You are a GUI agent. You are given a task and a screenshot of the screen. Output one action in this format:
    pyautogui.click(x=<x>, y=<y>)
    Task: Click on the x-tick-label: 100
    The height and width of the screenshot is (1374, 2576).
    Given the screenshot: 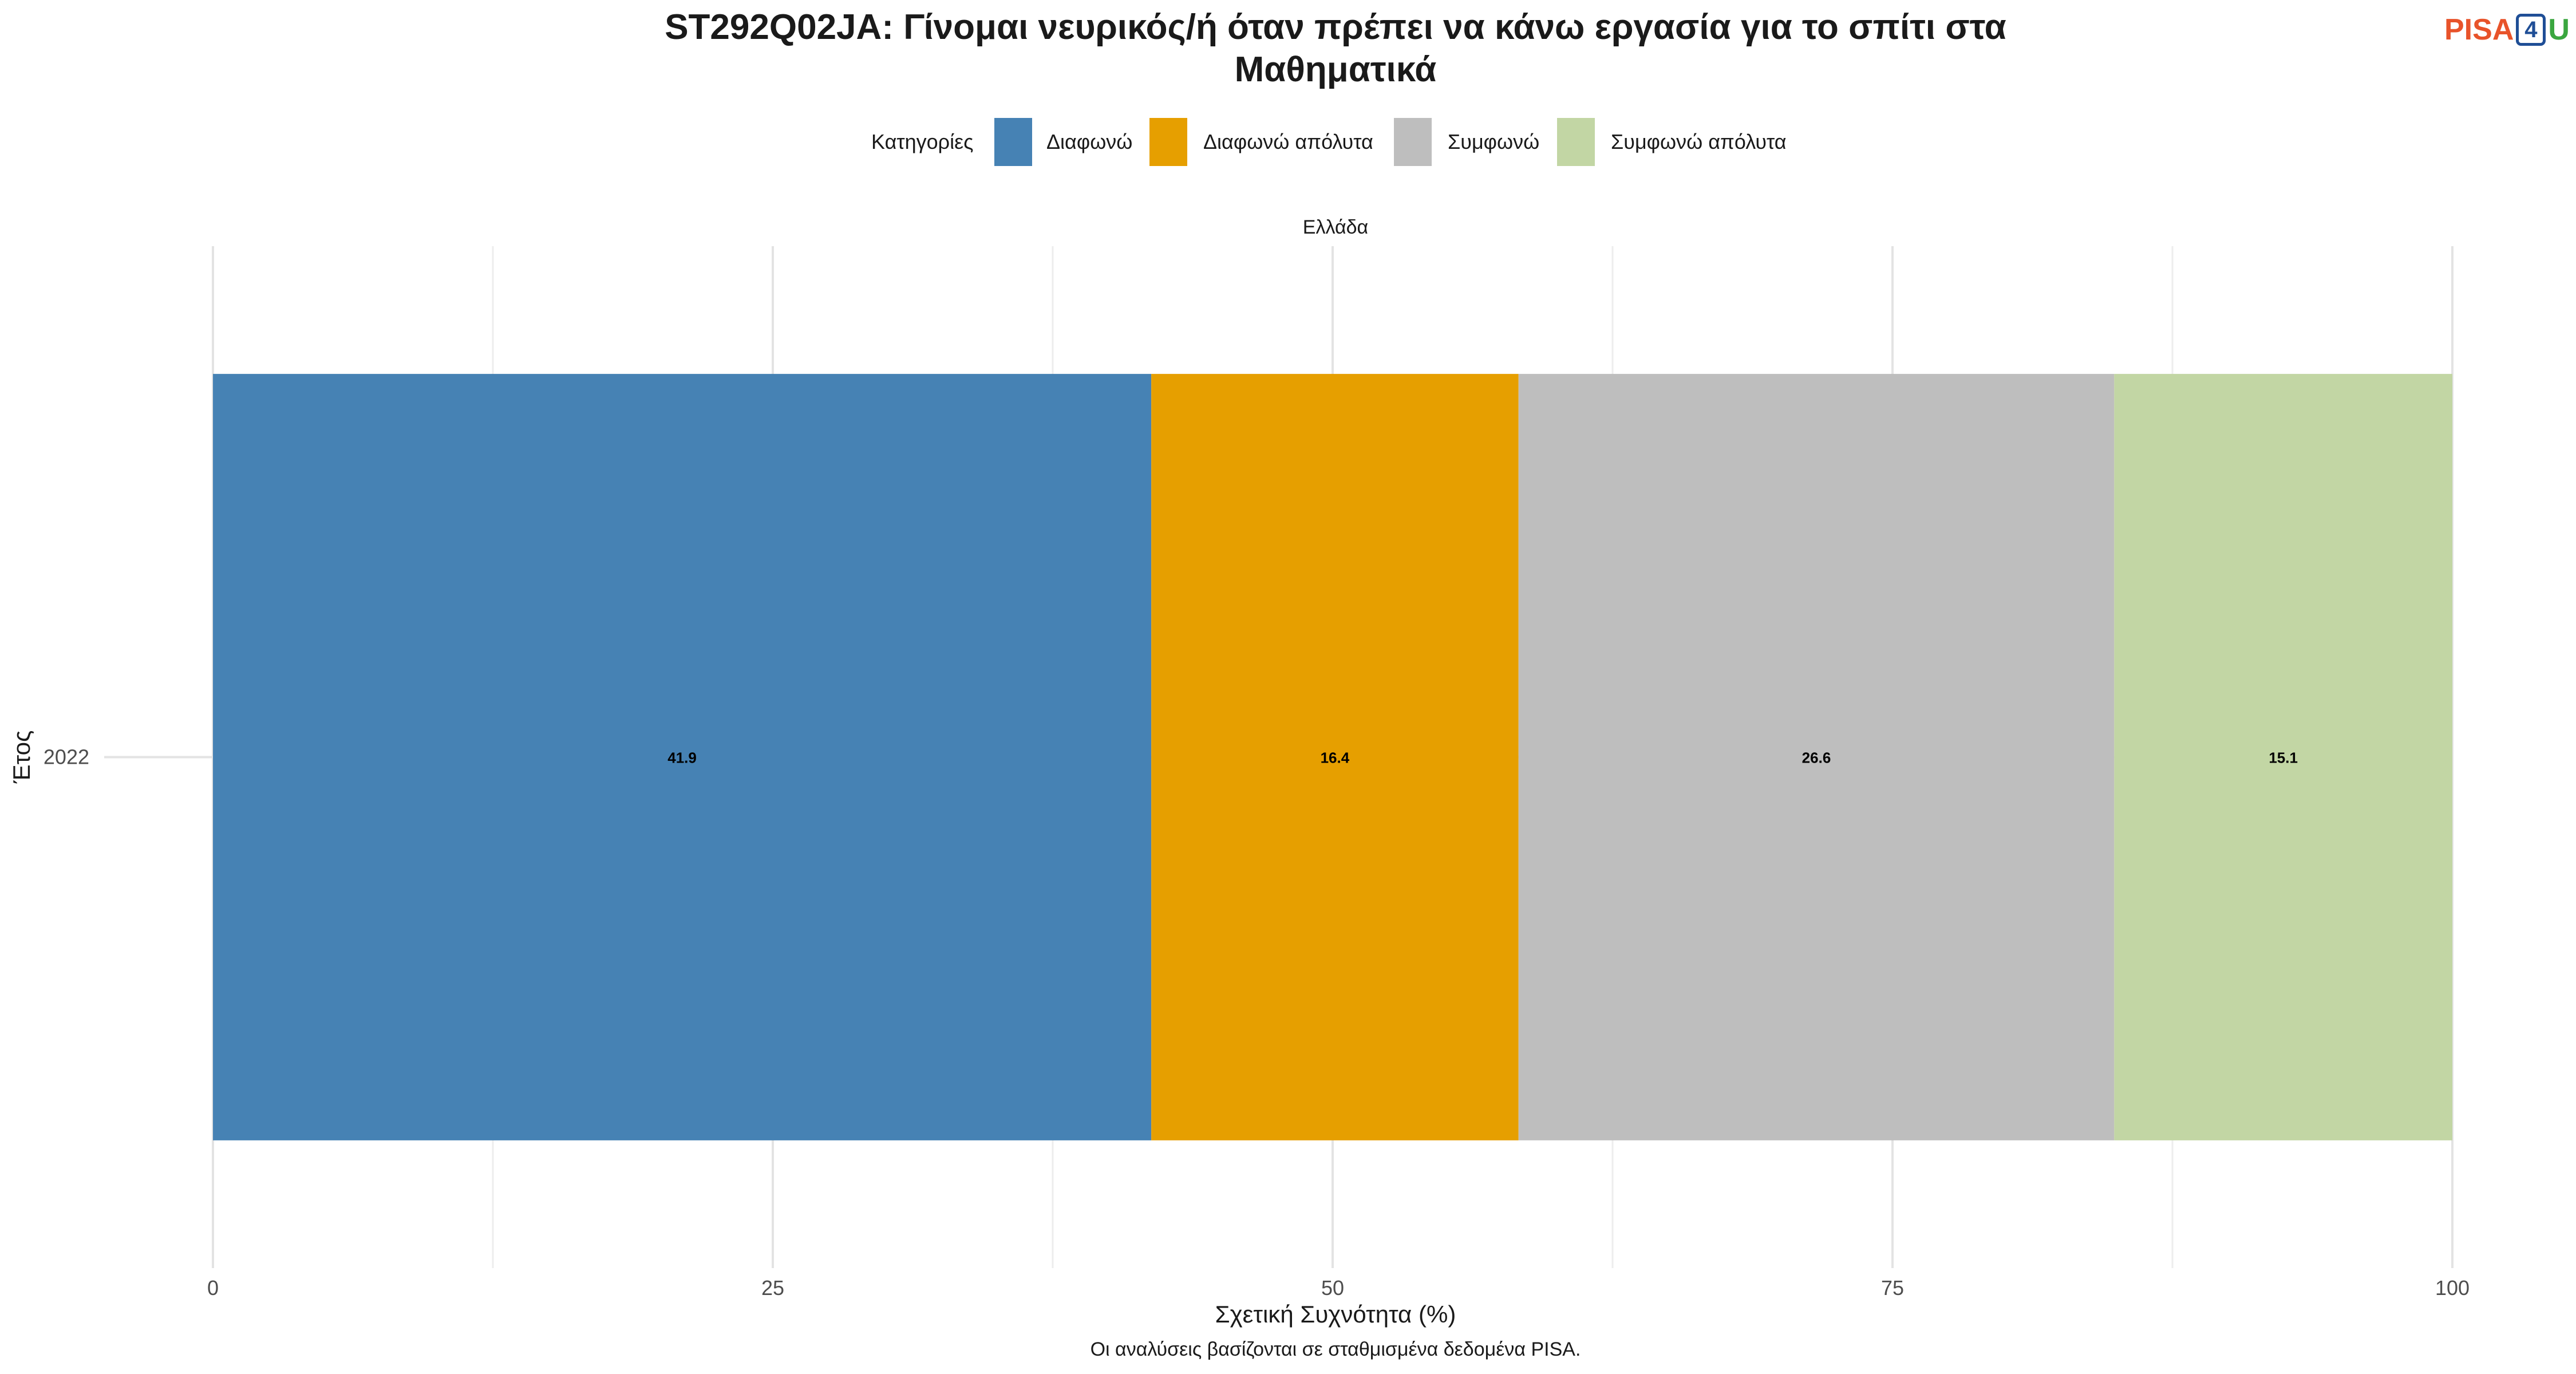 What is the action you would take?
    pyautogui.click(x=2452, y=1288)
    